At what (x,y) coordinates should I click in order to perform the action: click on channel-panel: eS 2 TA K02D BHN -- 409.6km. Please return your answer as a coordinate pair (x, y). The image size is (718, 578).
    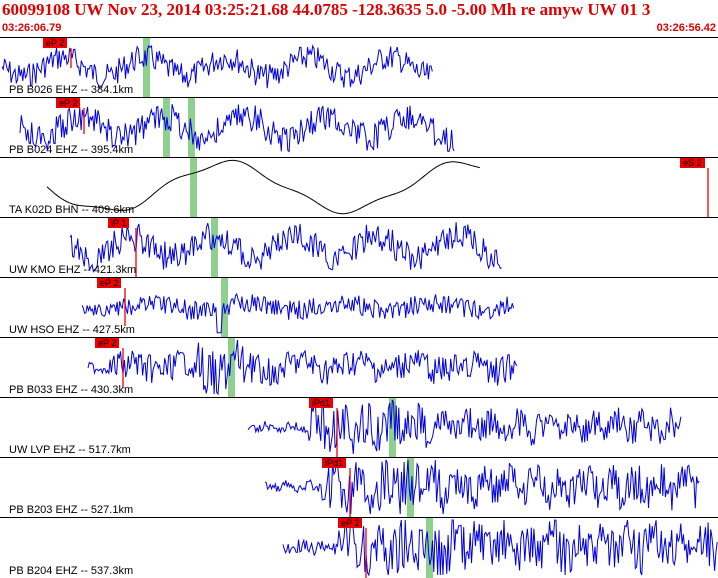
    Looking at the image, I should click on (359, 187).